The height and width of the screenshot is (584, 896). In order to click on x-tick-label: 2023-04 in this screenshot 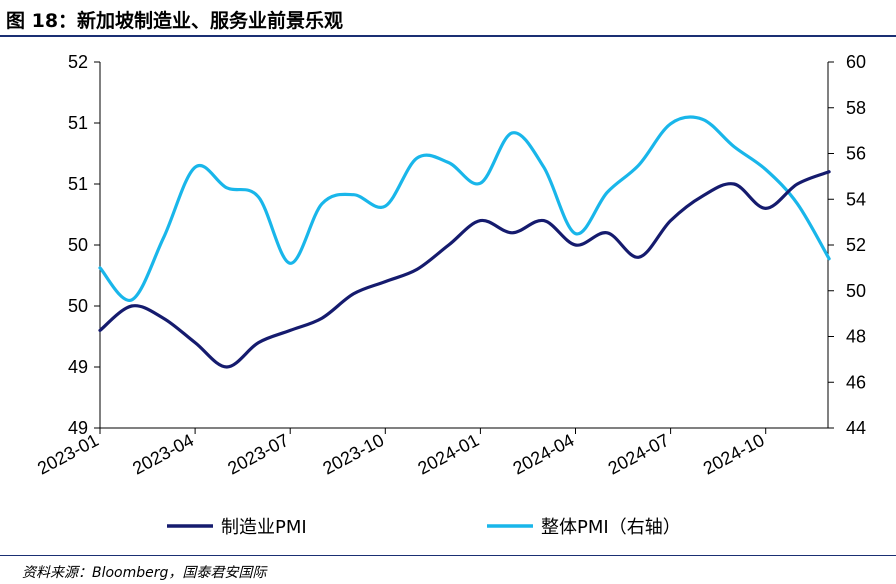, I will do `click(163, 454)`.